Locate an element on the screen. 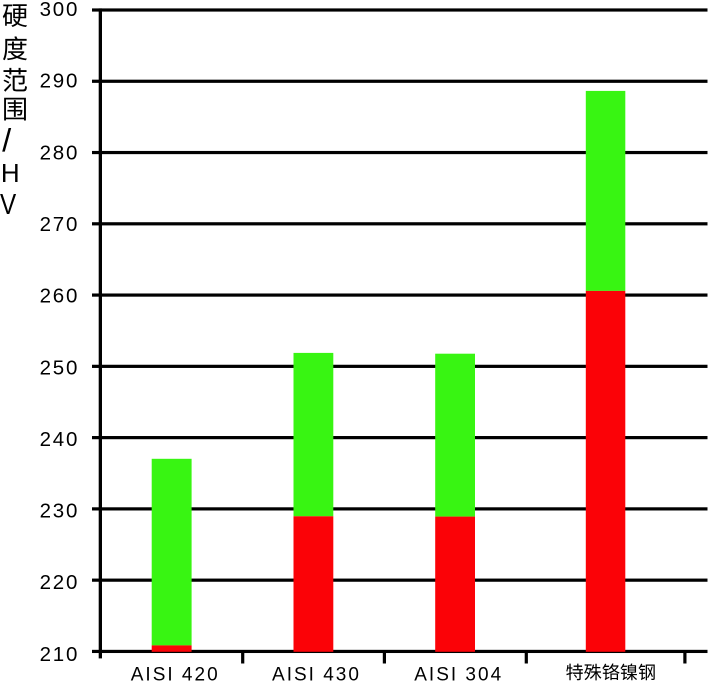  svg-text: AISI 304 is located at coordinates (458, 673).